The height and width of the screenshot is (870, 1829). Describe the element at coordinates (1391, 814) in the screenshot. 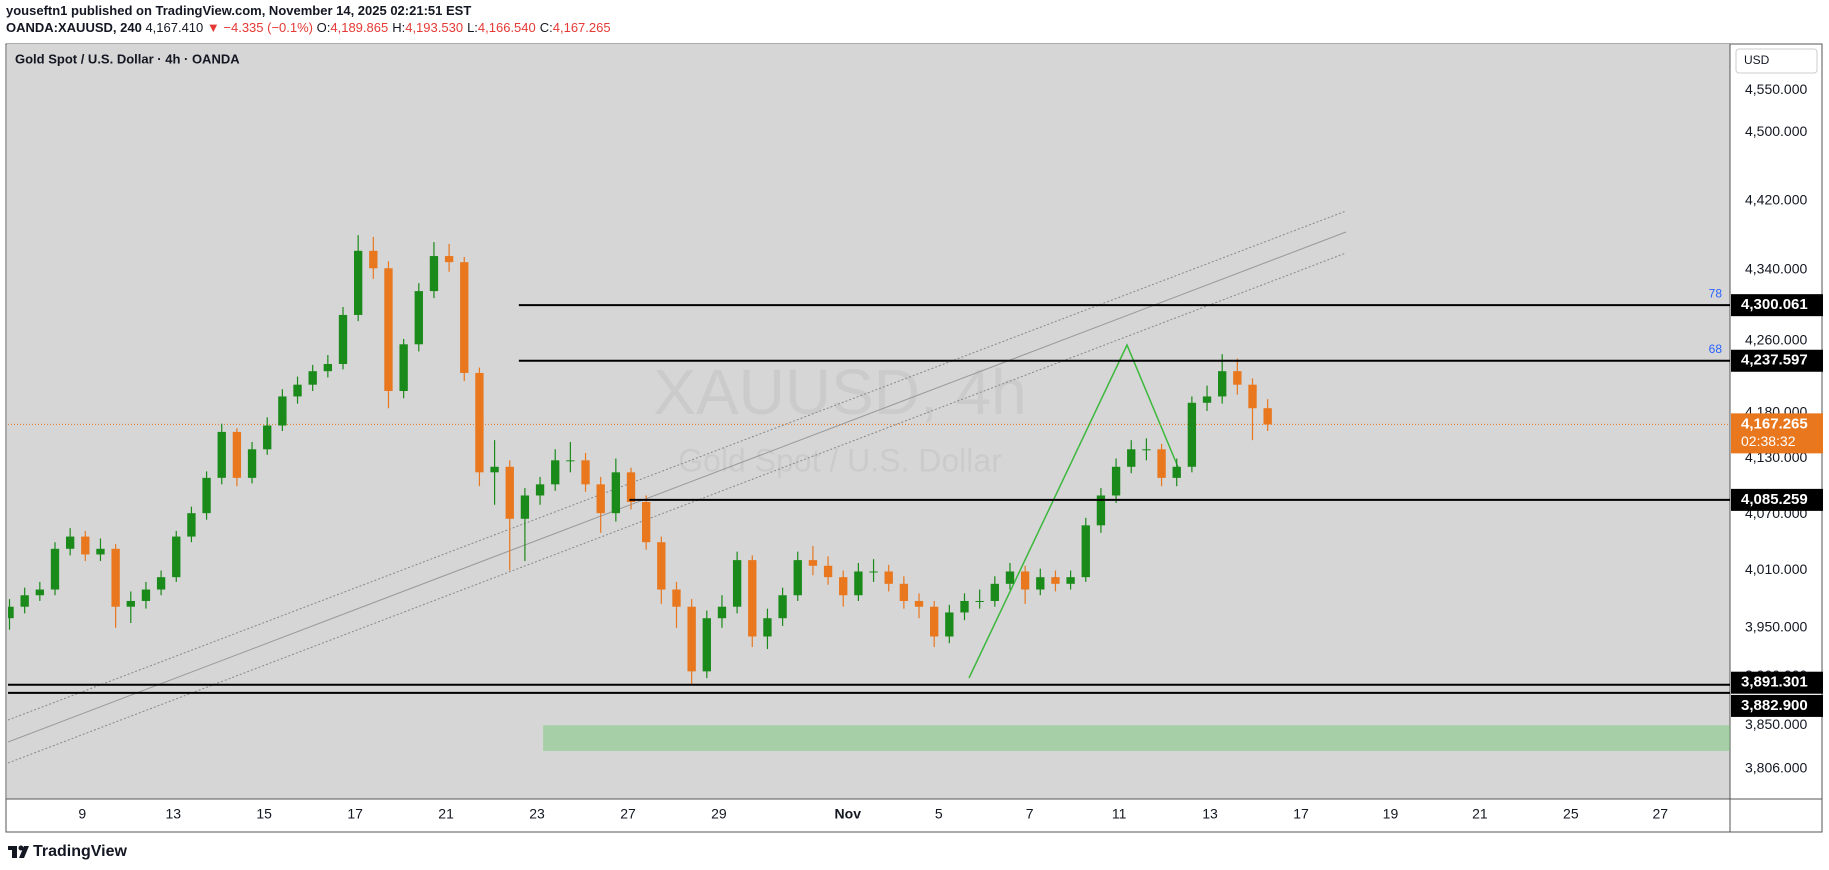

I see `x-tick-label: 19` at that location.